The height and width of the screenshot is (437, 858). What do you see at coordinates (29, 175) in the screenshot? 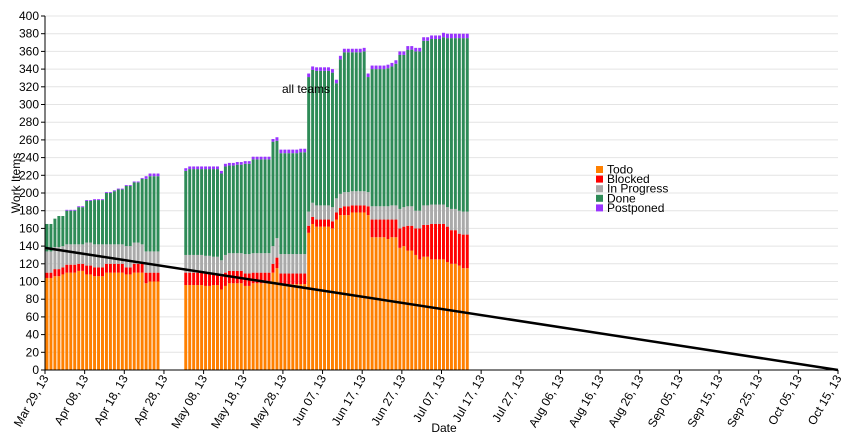
I see `y-tick-label: 220` at bounding box center [29, 175].